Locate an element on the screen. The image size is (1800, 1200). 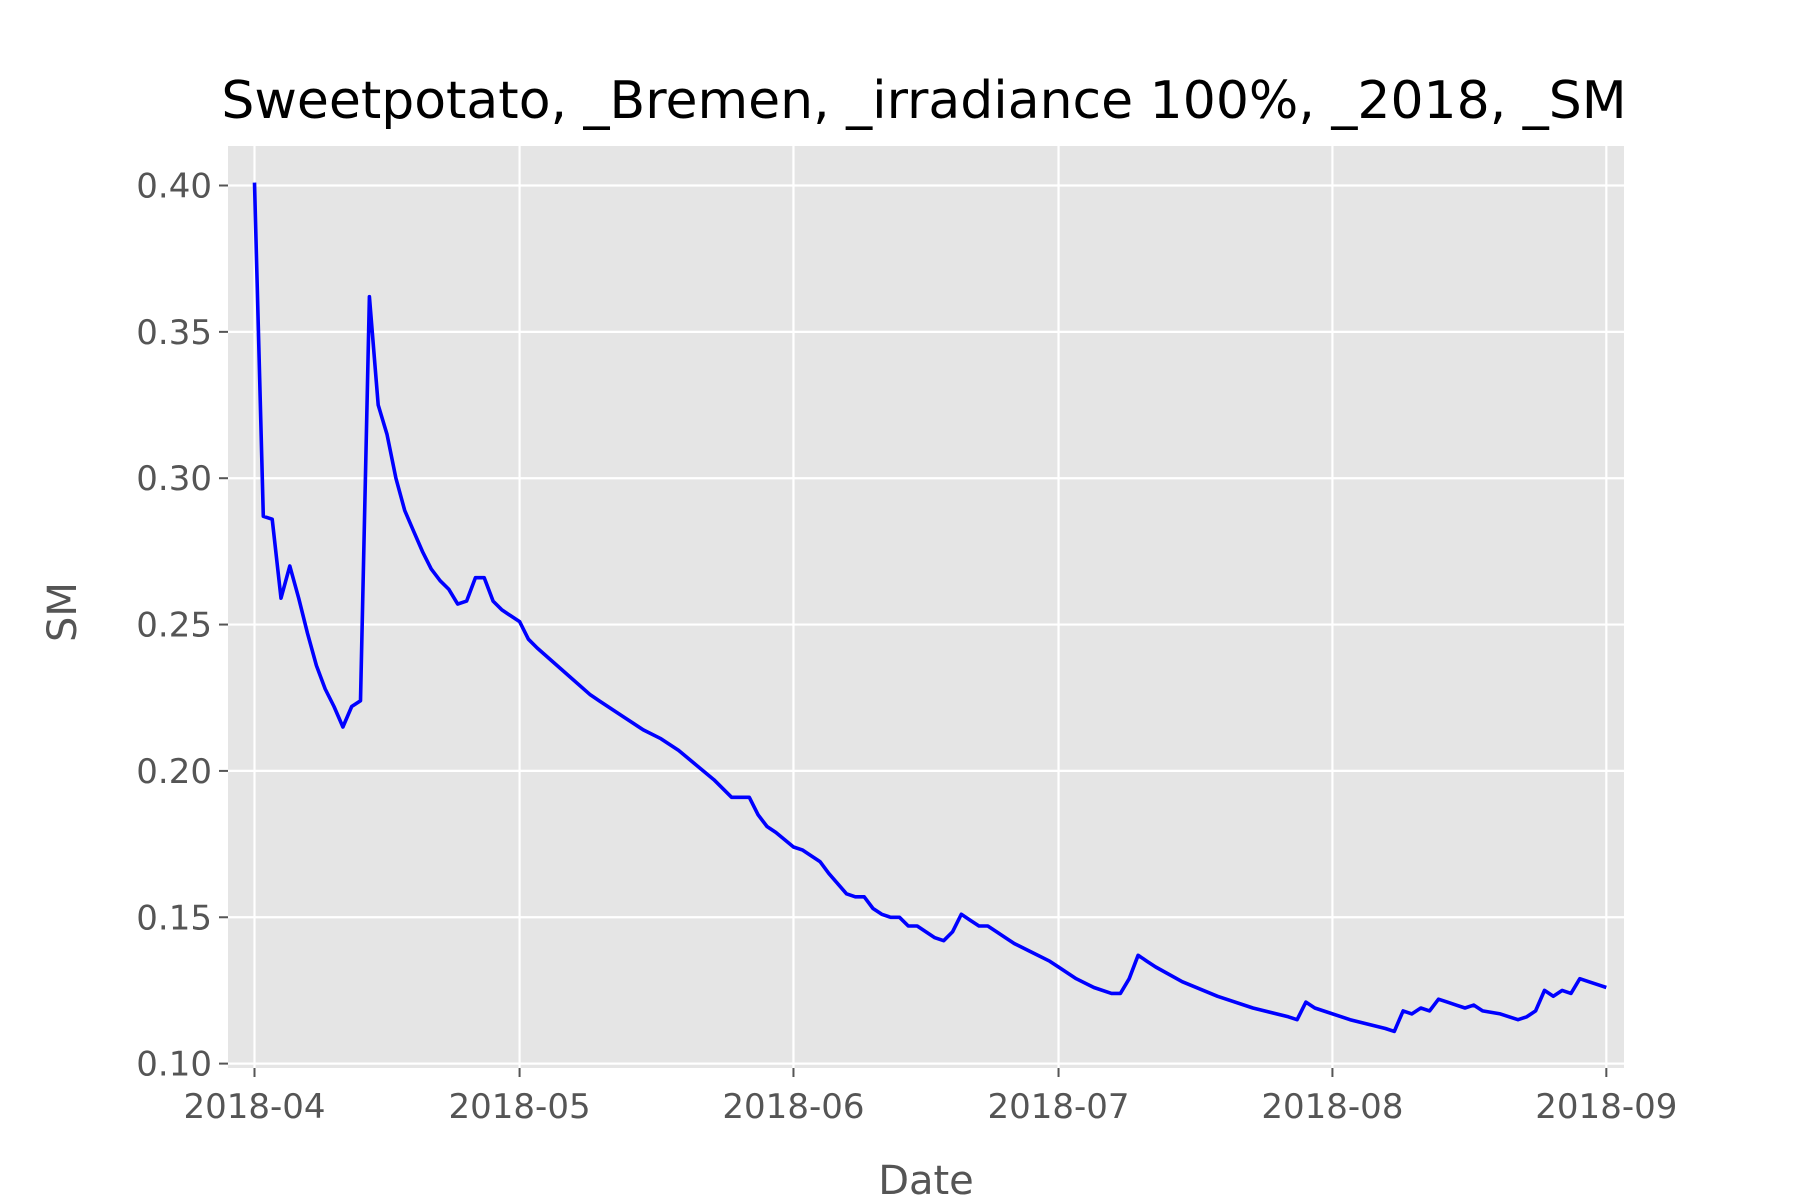
y-tick-label: 0.20 is located at coordinates (174, 772).